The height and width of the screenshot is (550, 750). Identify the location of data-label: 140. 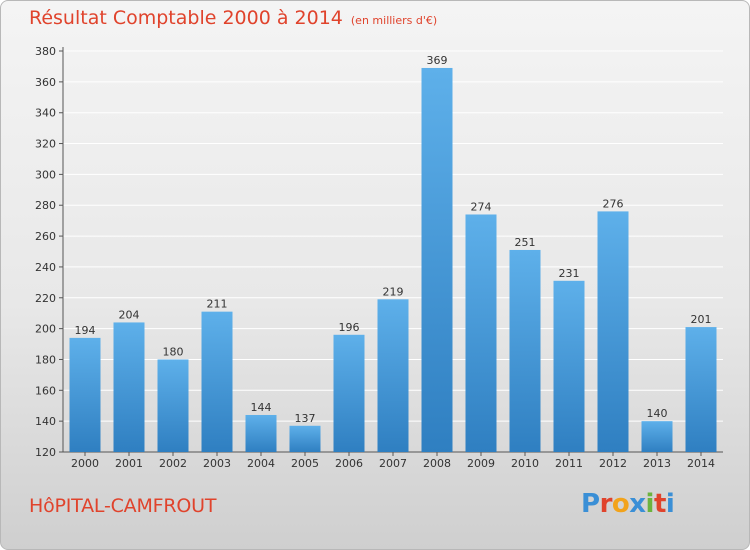
(657, 413).